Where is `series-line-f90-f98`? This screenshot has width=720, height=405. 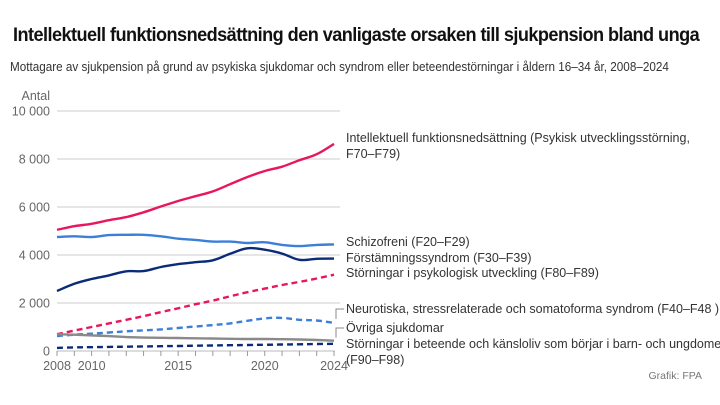 series-line-f90-f98 is located at coordinates (195, 346).